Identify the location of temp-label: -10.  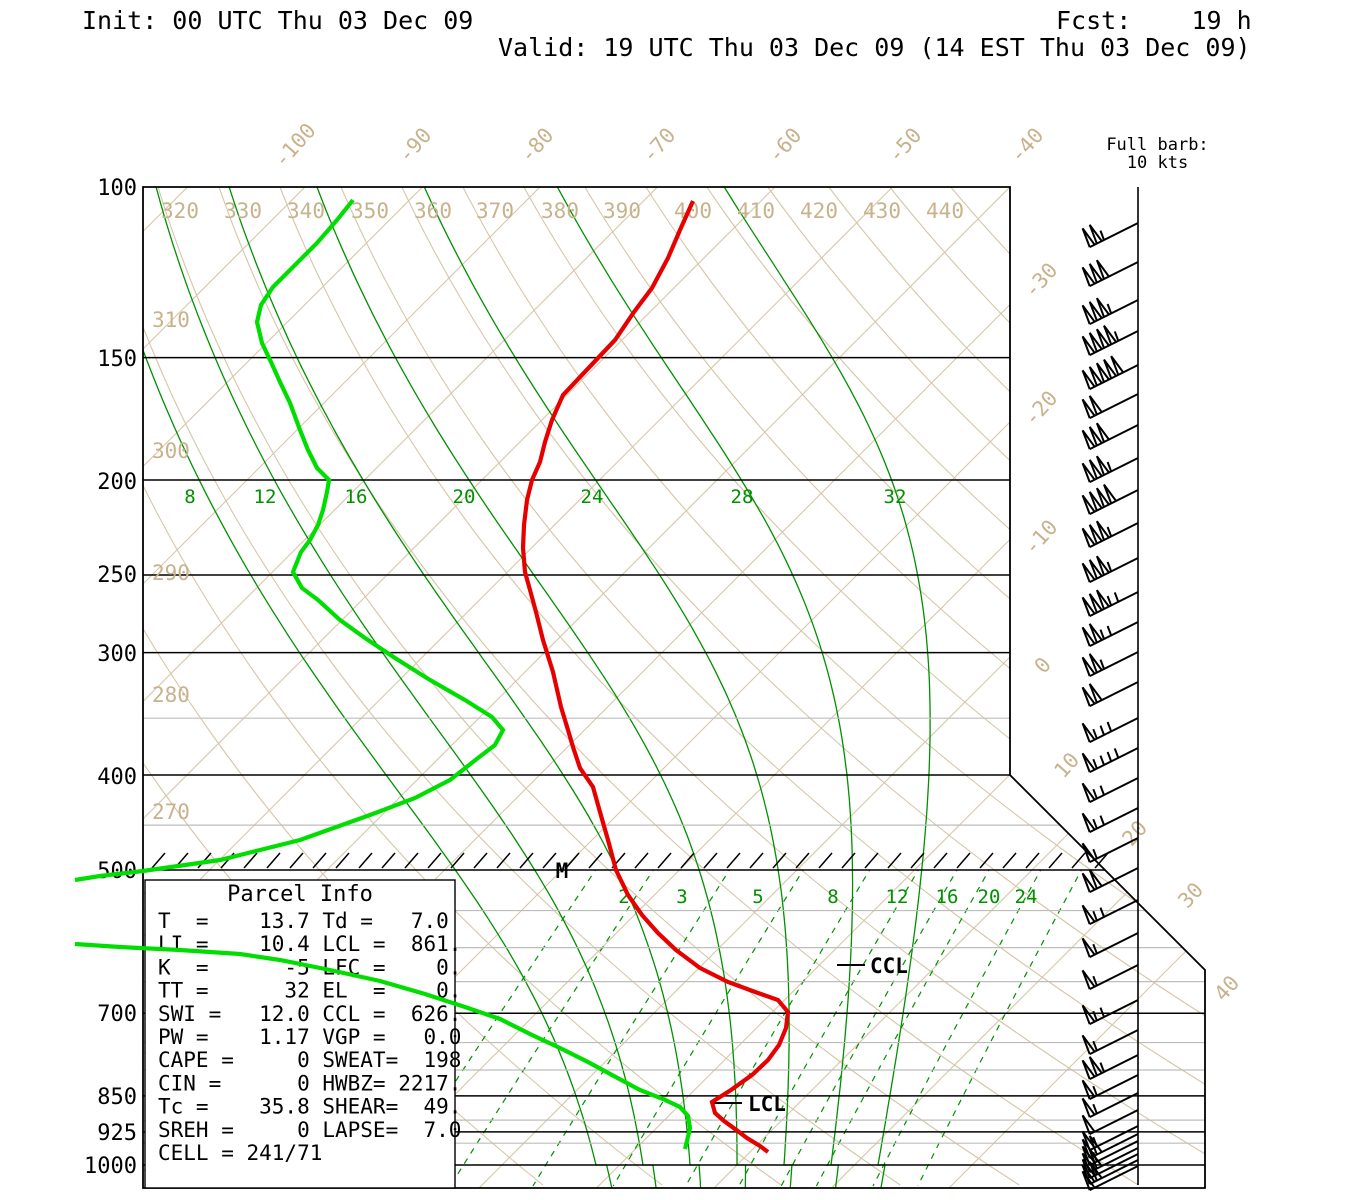
(1040, 537).